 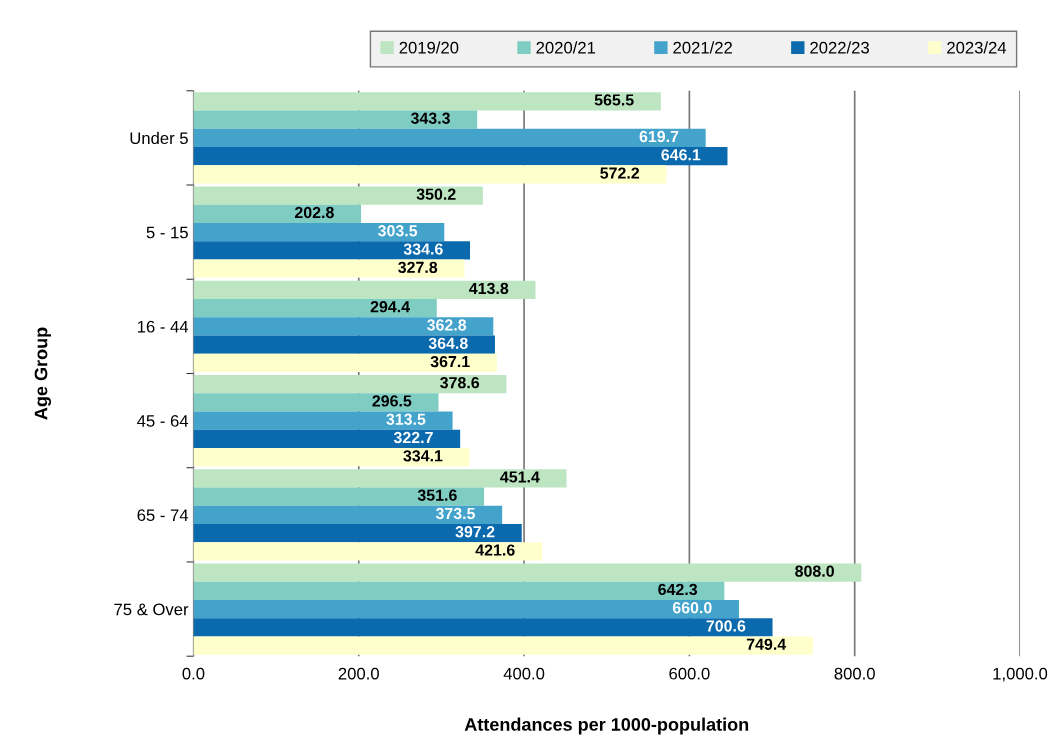 I want to click on data-label: 808.0, so click(x=814, y=571).